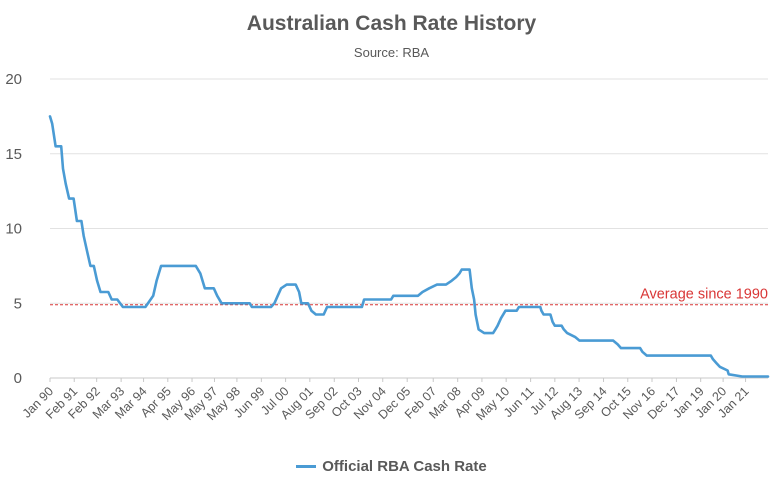 Image resolution: width=783 pixels, height=490 pixels. I want to click on legend: Official RBA Cash Rate, so click(391, 466).